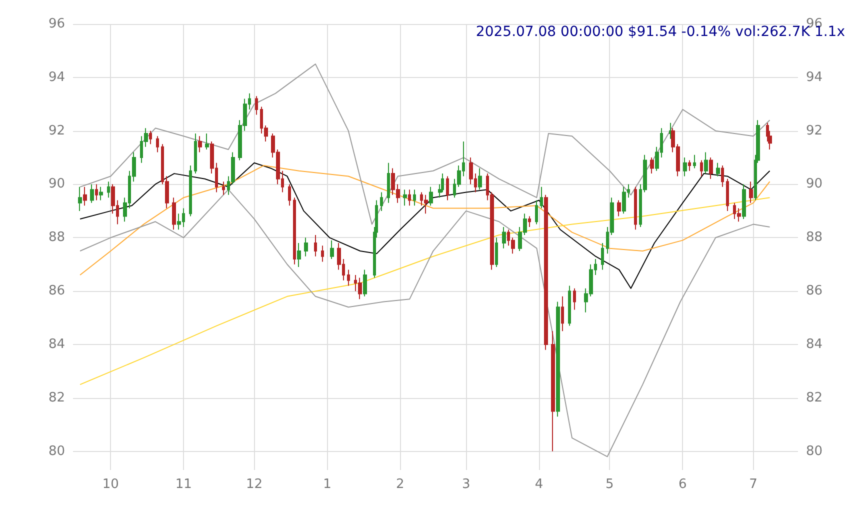 Image resolution: width=866 pixels, height=510 pixels. I want to click on y2-tick-label: 82, so click(814, 398).